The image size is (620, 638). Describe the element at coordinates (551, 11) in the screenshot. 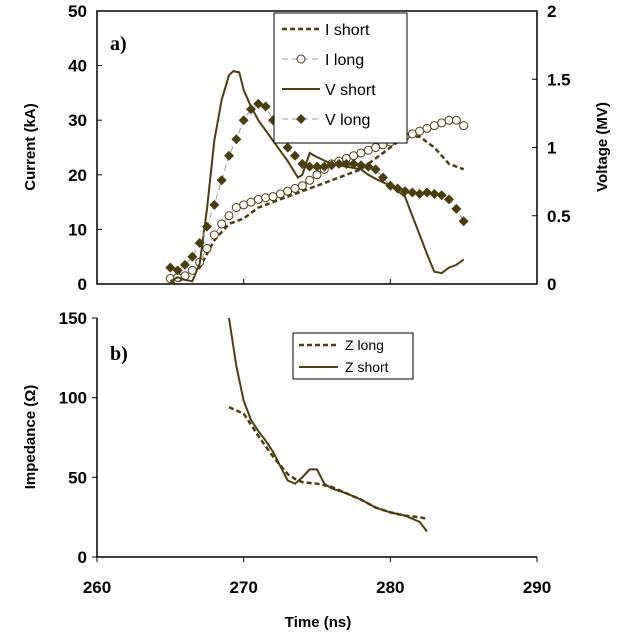

I see `y2-tick-label: 2` at that location.